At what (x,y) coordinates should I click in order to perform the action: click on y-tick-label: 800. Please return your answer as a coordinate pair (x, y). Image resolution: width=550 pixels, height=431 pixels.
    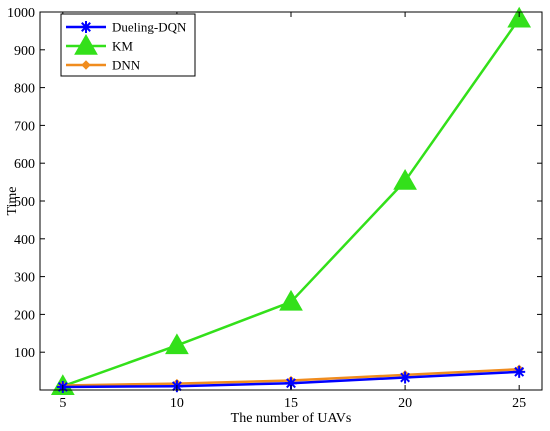
    Looking at the image, I should click on (24, 89).